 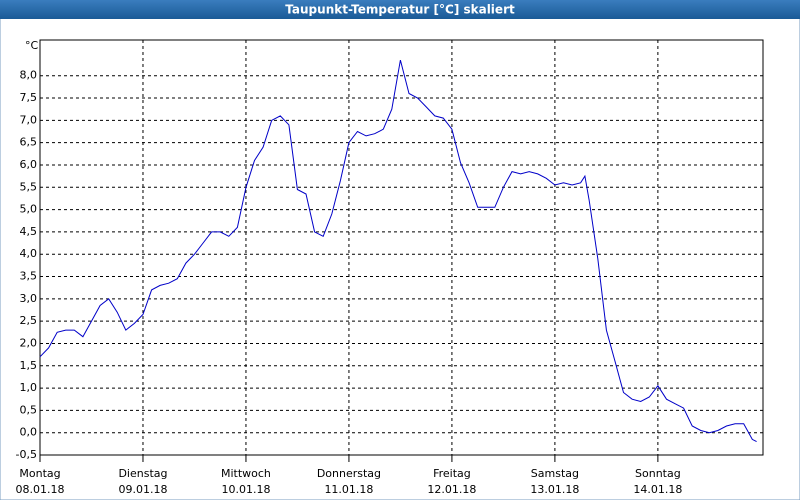 What do you see at coordinates (29, 231) in the screenshot?
I see `y-tick-label: 4,5` at bounding box center [29, 231].